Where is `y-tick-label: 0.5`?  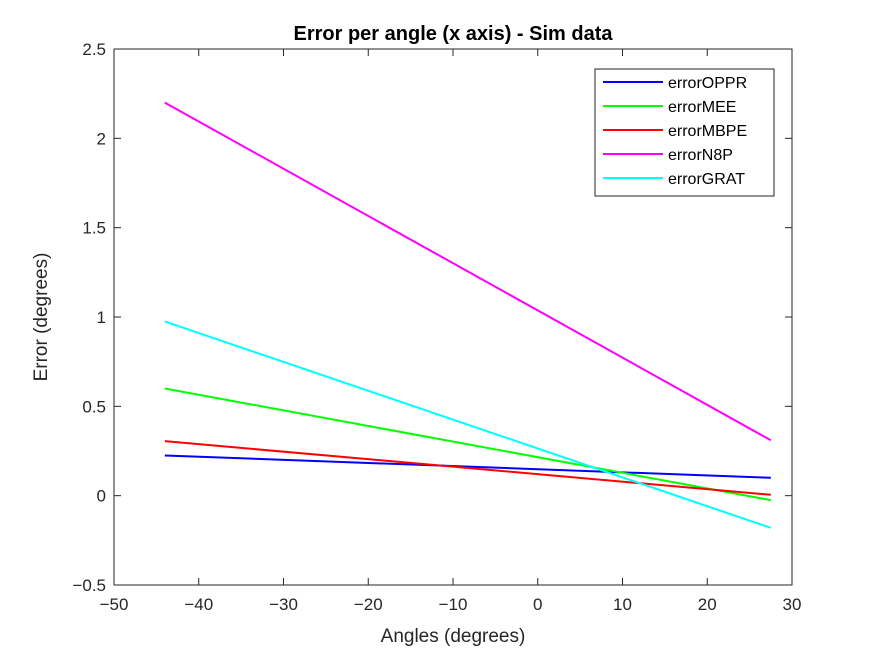
y-tick-label: 0.5 is located at coordinates (94, 406).